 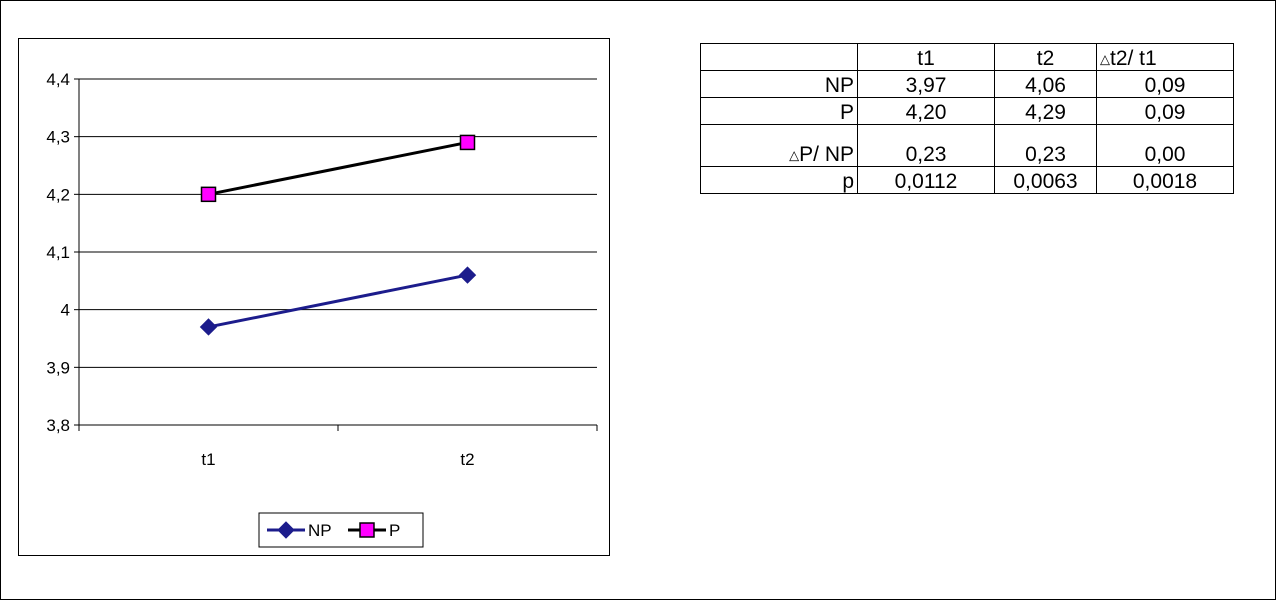 I want to click on table-row: △P/ NP 0,23 0,23 0,00, so click(x=967, y=145).